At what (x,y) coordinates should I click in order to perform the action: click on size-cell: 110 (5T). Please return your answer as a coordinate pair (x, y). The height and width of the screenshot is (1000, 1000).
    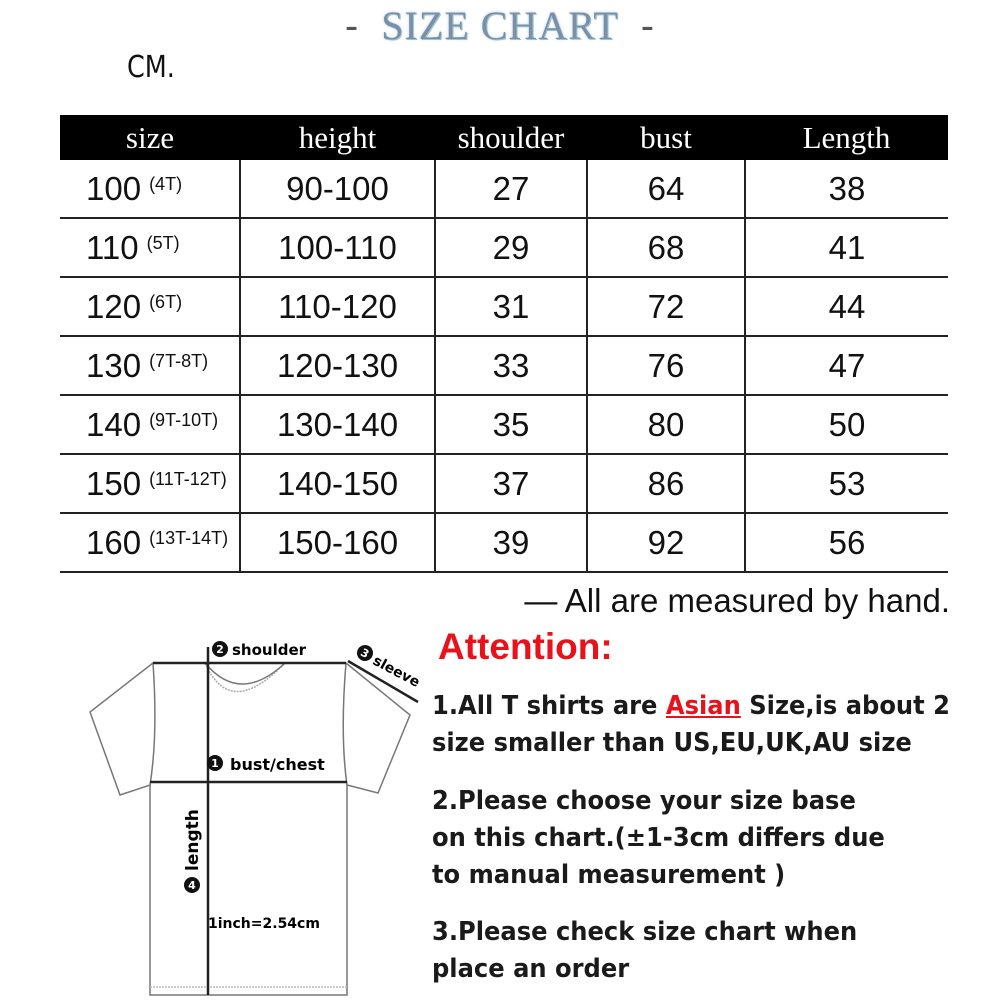
    Looking at the image, I should click on (150, 248).